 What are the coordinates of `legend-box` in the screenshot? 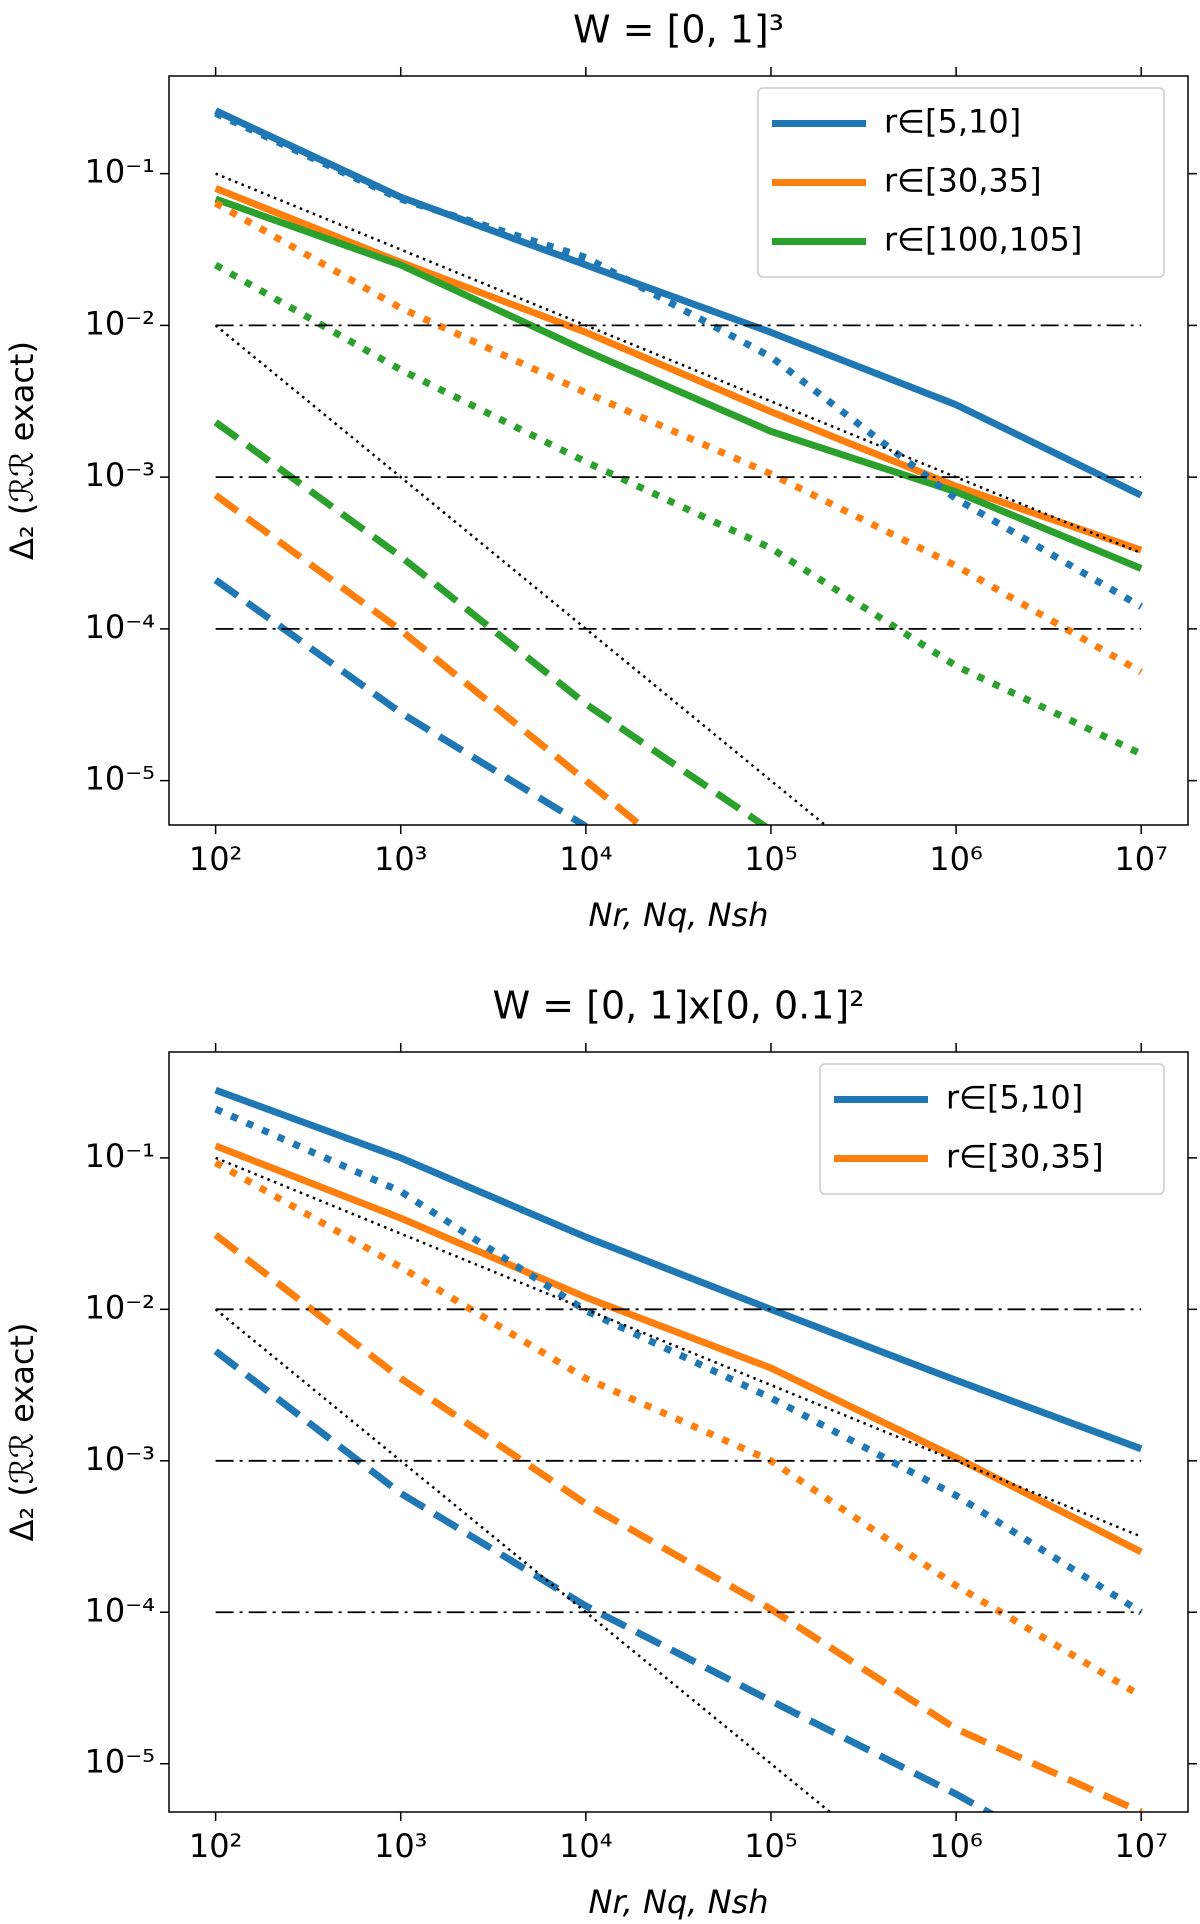 It's located at (961, 182).